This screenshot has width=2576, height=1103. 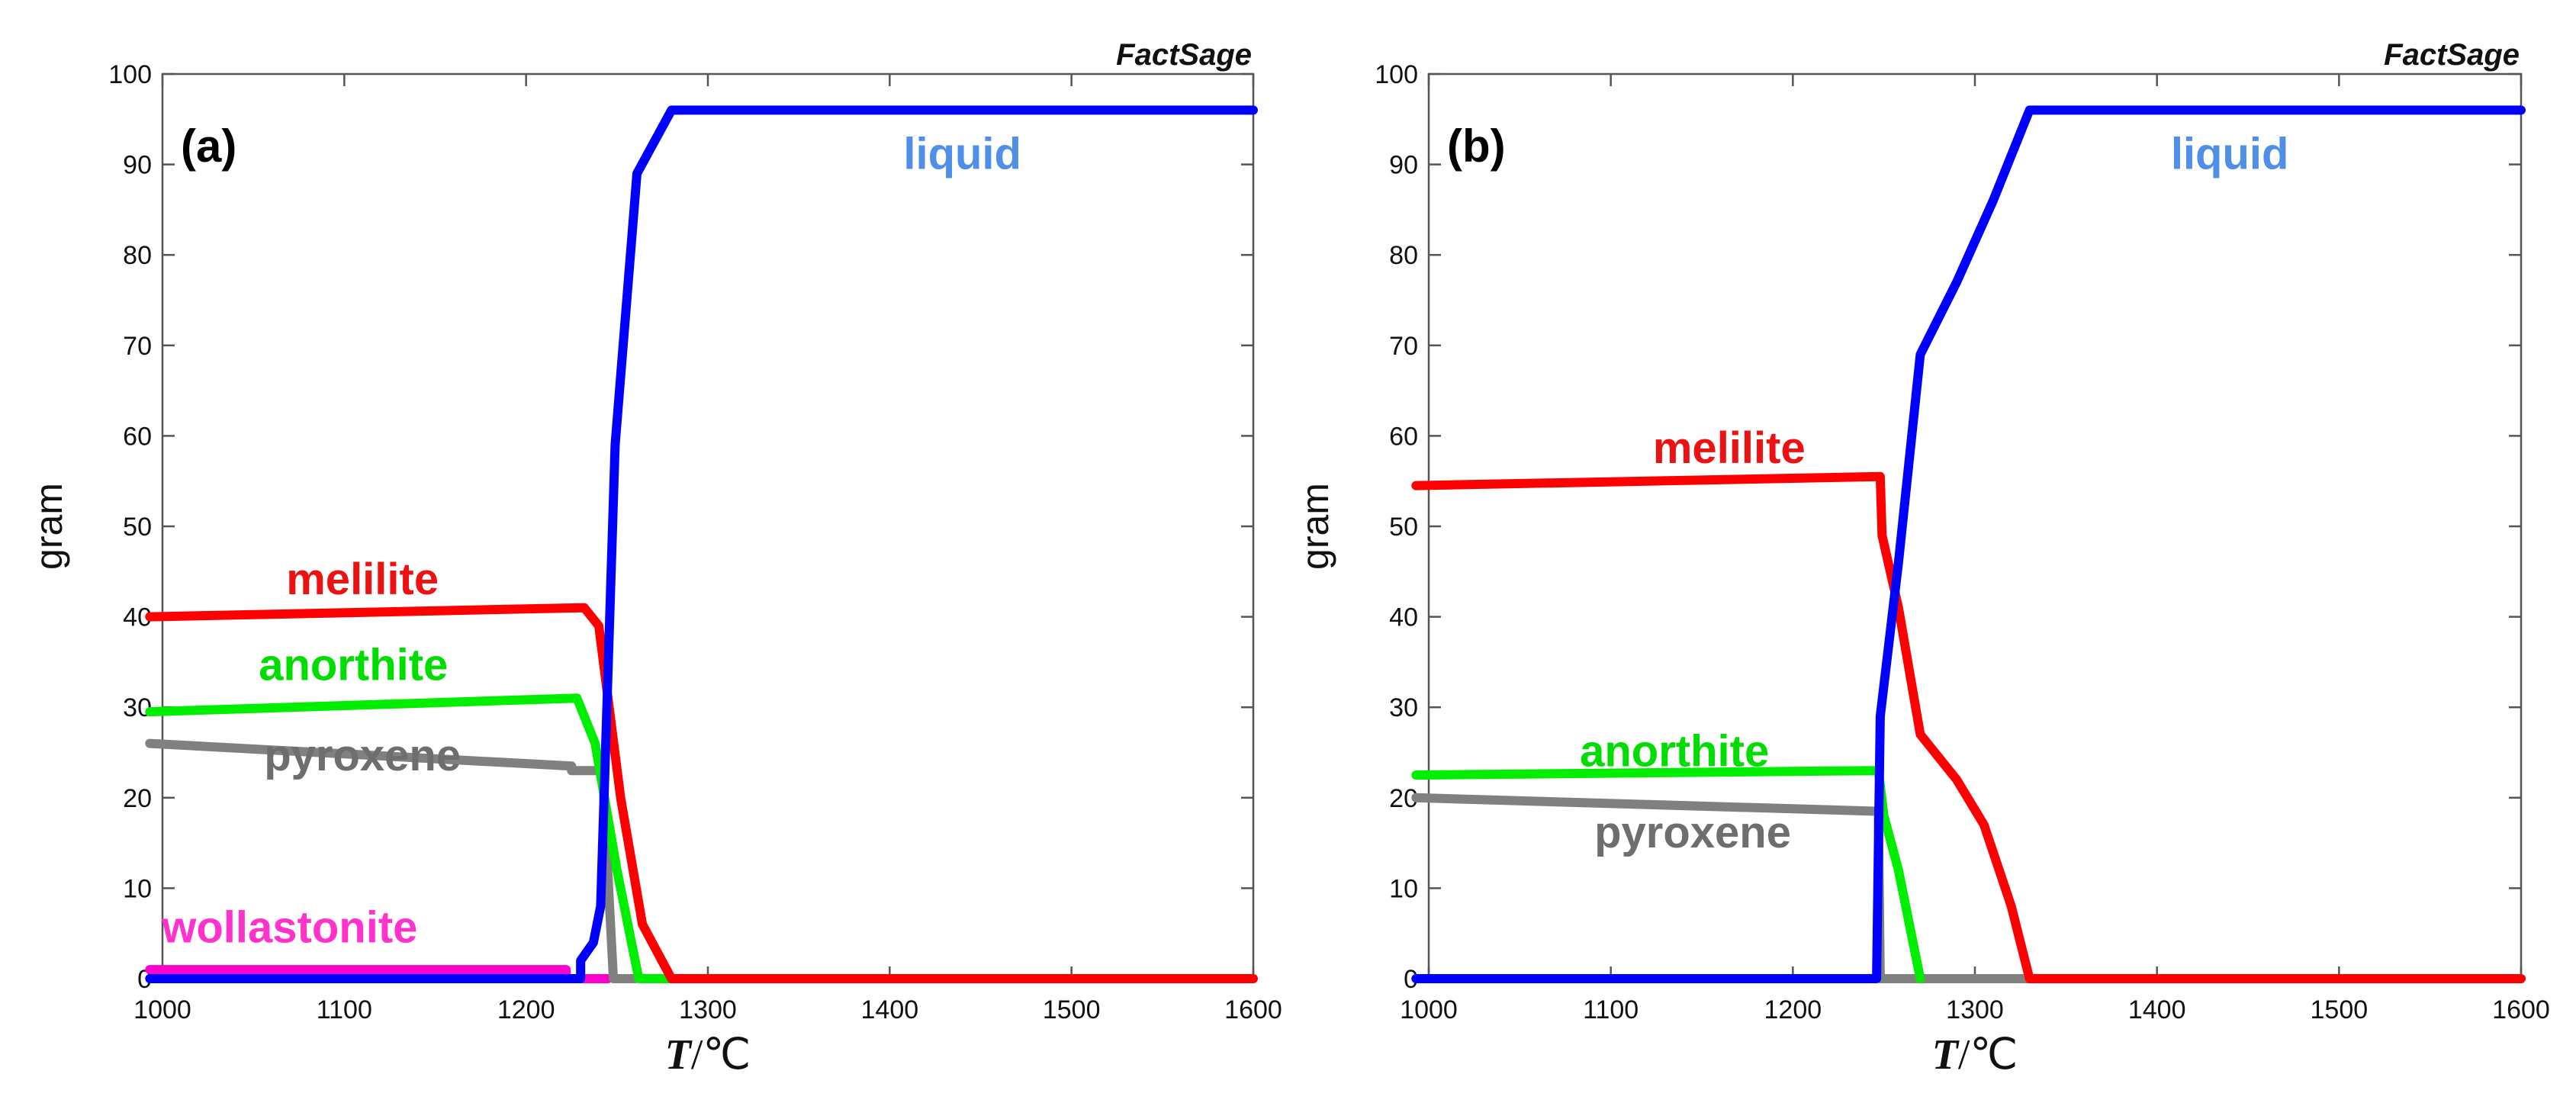 I want to click on panel-label: (a), so click(x=208, y=146).